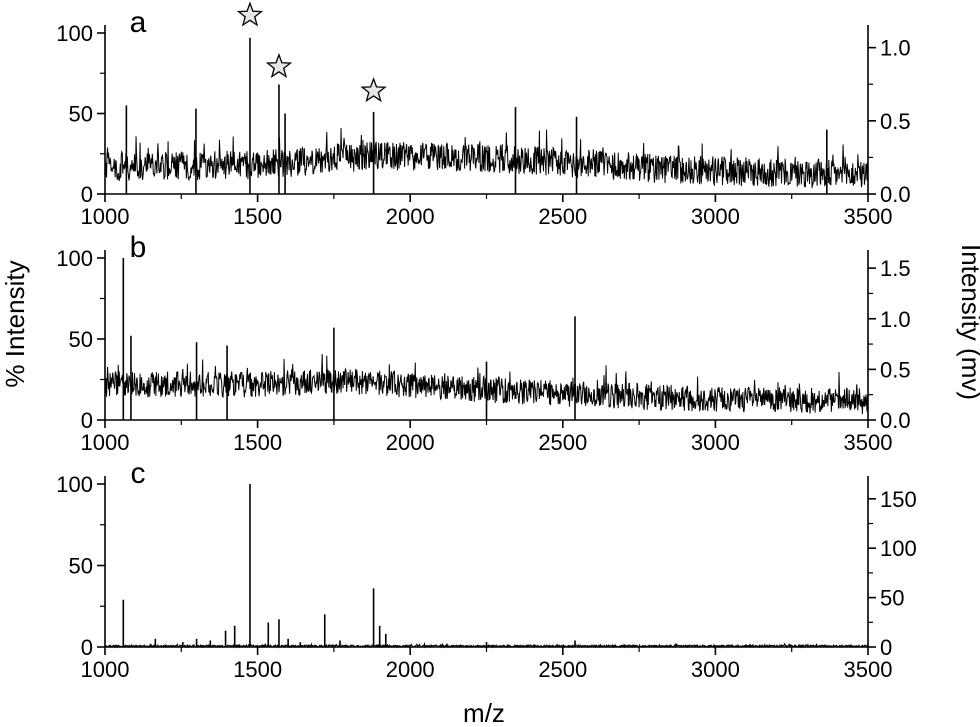  What do you see at coordinates (138, 473) in the screenshot?
I see `panel-label: c` at bounding box center [138, 473].